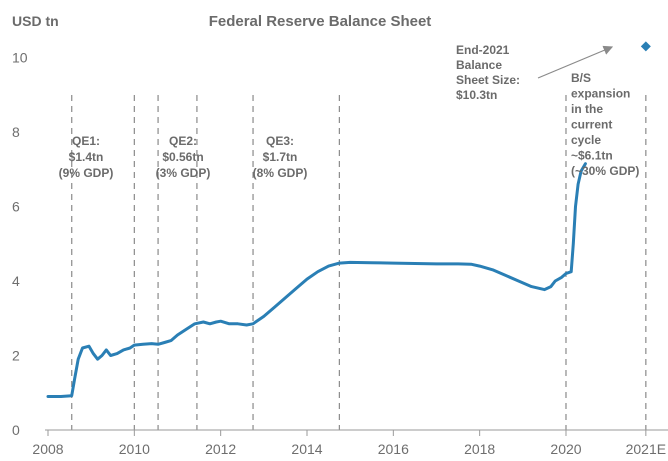 The image size is (668, 461). I want to click on bs-expansion-annotation-line: B/S, so click(581, 78).